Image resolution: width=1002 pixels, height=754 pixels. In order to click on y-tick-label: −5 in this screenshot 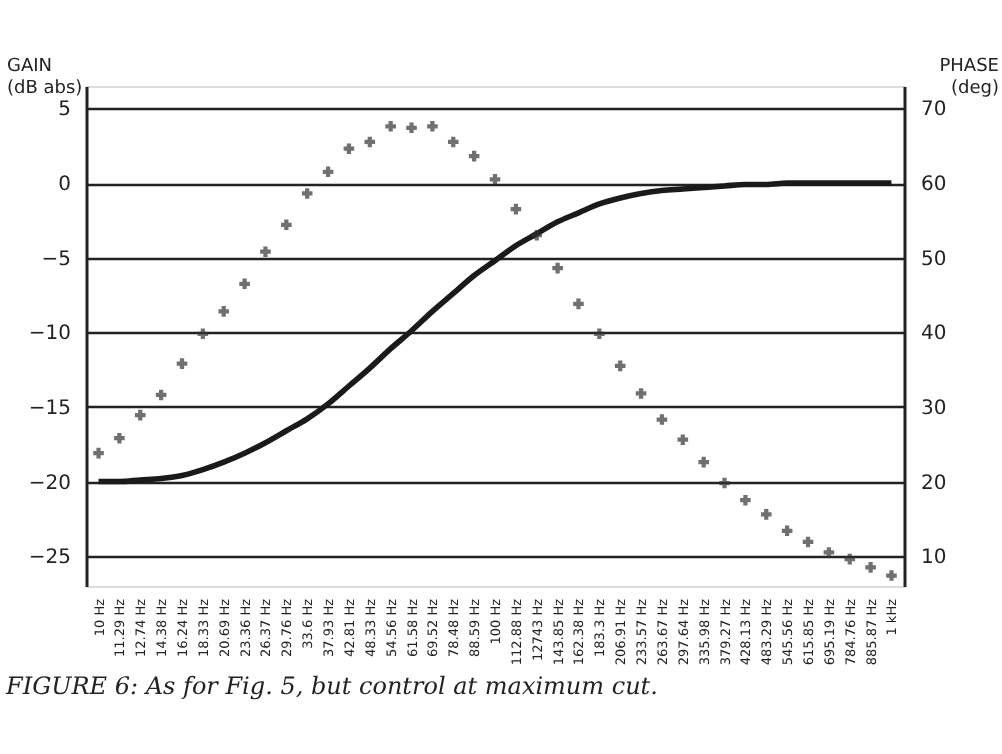, I will do `click(56, 259)`.